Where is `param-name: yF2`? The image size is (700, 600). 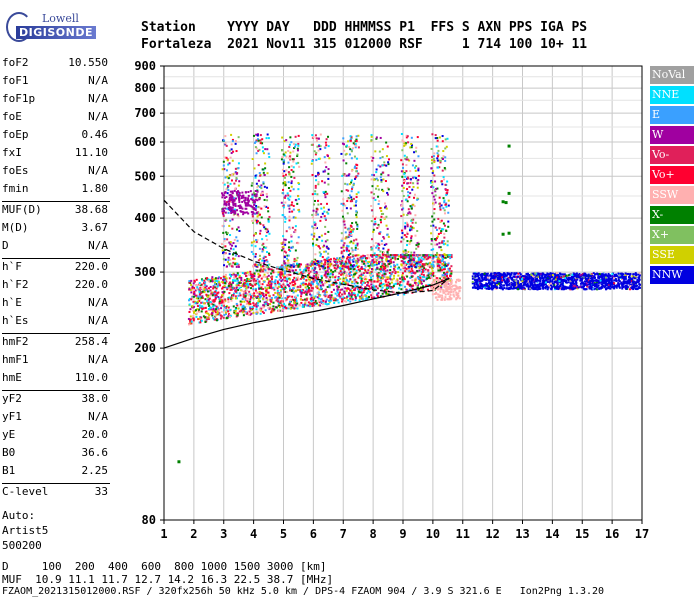
param-name: yF2 is located at coordinates (12, 398).